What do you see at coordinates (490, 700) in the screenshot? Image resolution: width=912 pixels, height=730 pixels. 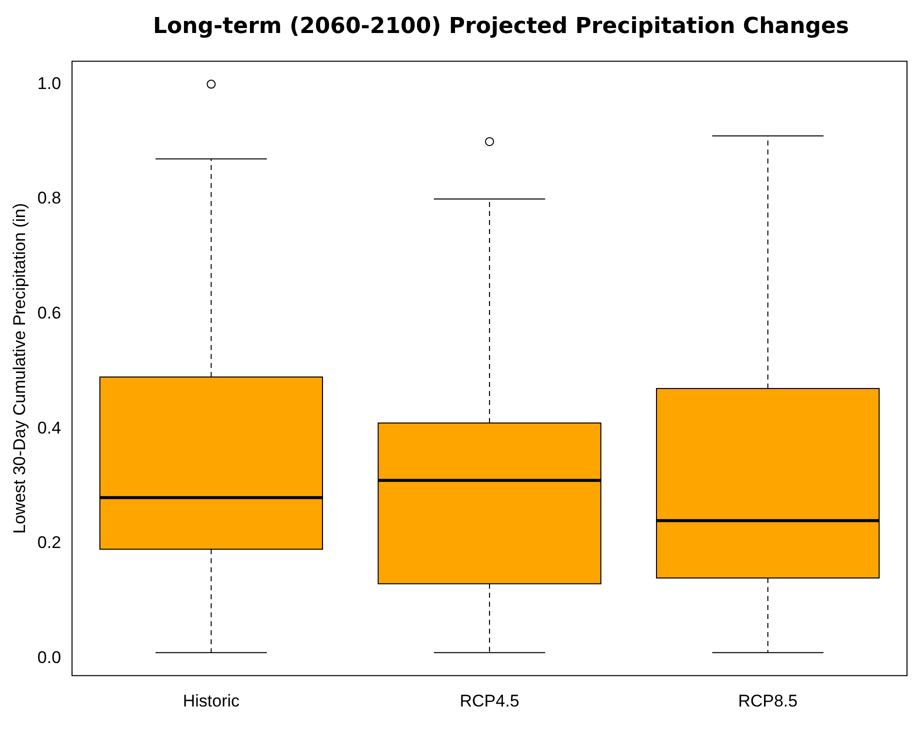 I see `x-tick-label: RCP4.5` at bounding box center [490, 700].